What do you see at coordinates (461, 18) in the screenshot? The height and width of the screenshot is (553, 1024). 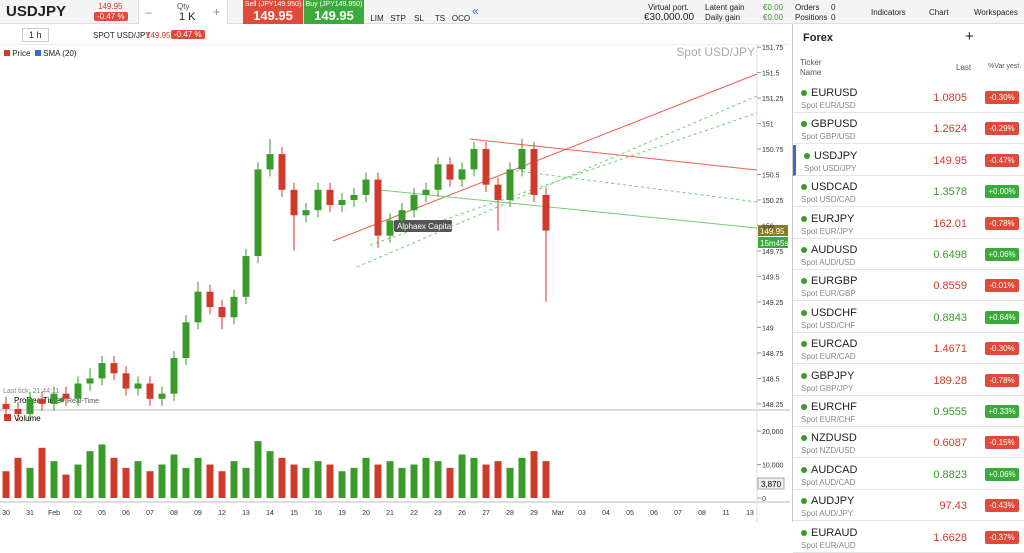 I see `order-type: OCO` at bounding box center [461, 18].